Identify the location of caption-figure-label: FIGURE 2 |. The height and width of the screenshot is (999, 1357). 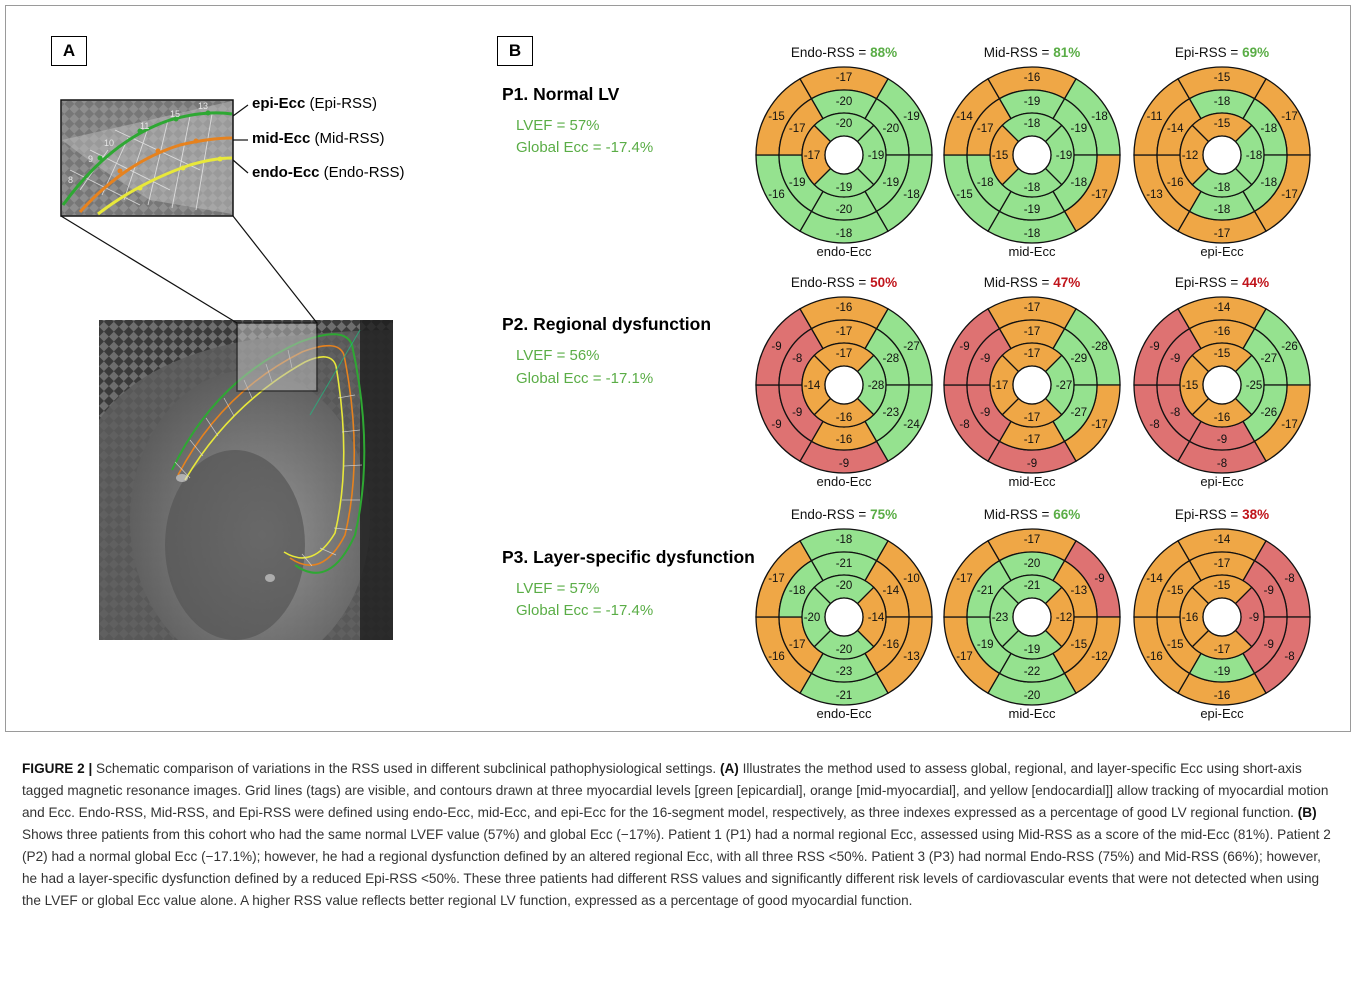
(57, 768).